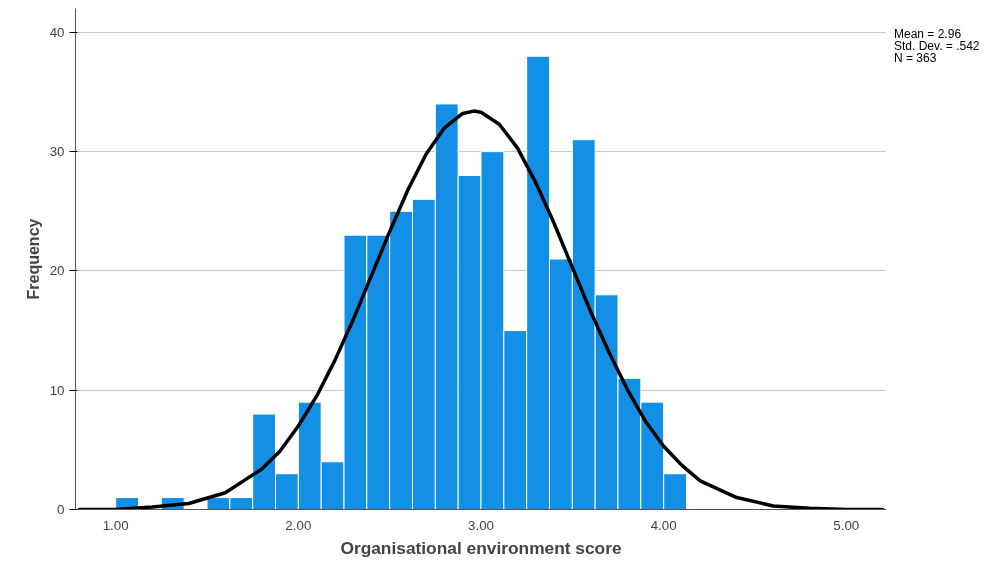  Describe the element at coordinates (57, 32) in the screenshot. I see `y-tick-label: 40` at that location.